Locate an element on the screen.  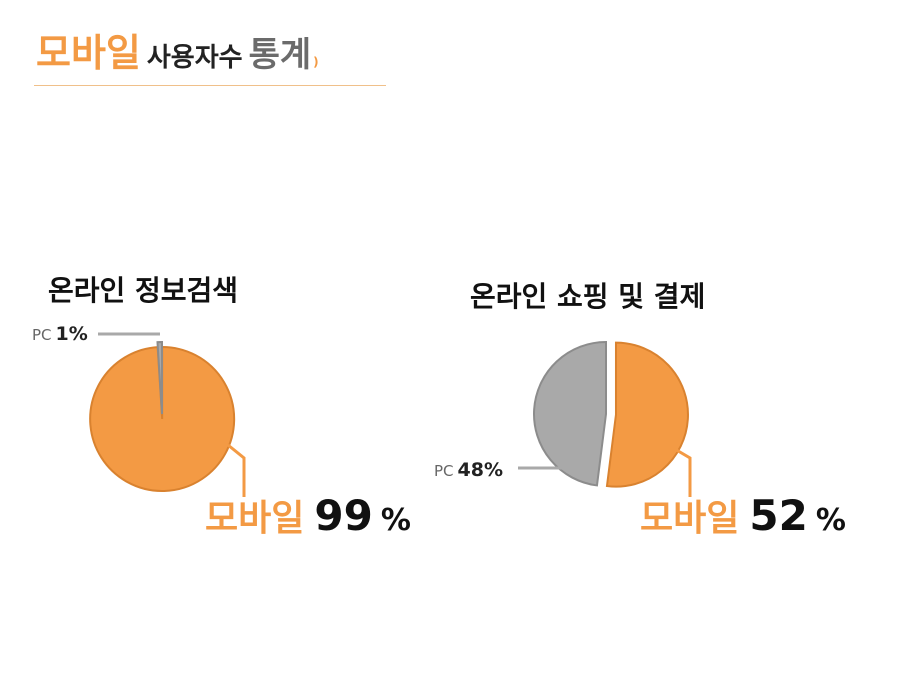
mobile-label-text-0: 모바일 is located at coordinates (254, 518).